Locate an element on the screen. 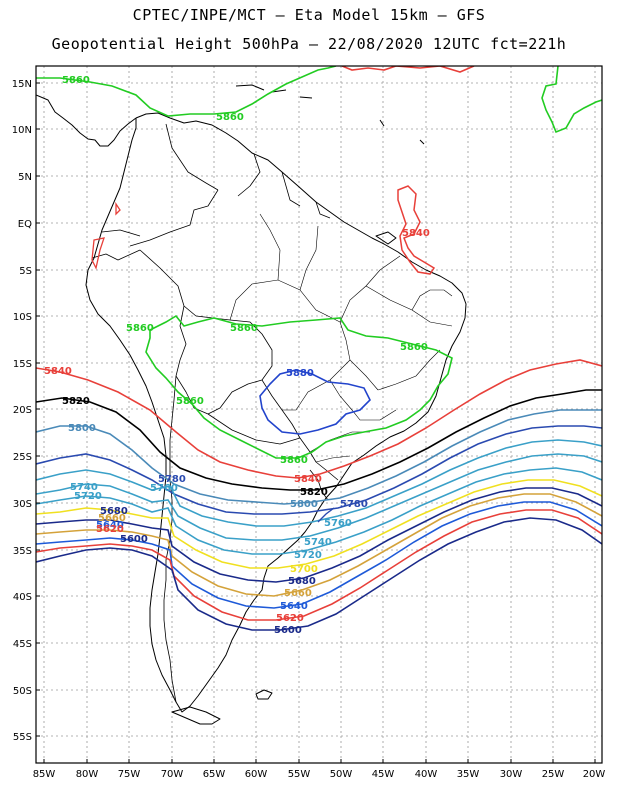 The height and width of the screenshot is (800, 618). lat-label: 25S is located at coordinates (22, 457).